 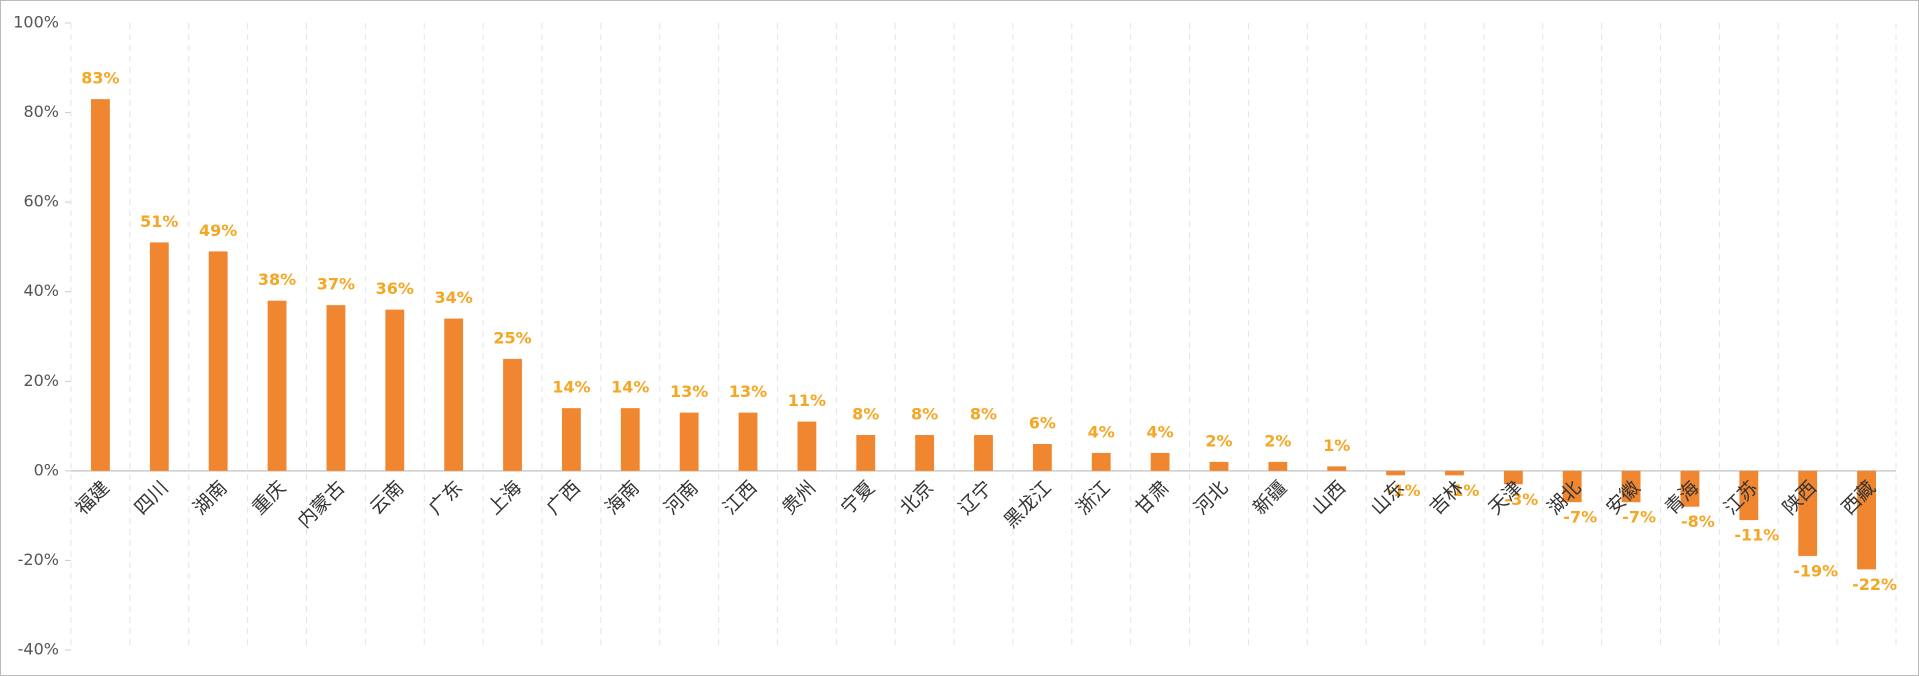 What do you see at coordinates (41, 111) in the screenshot?
I see `y-tick-label: 80%` at bounding box center [41, 111].